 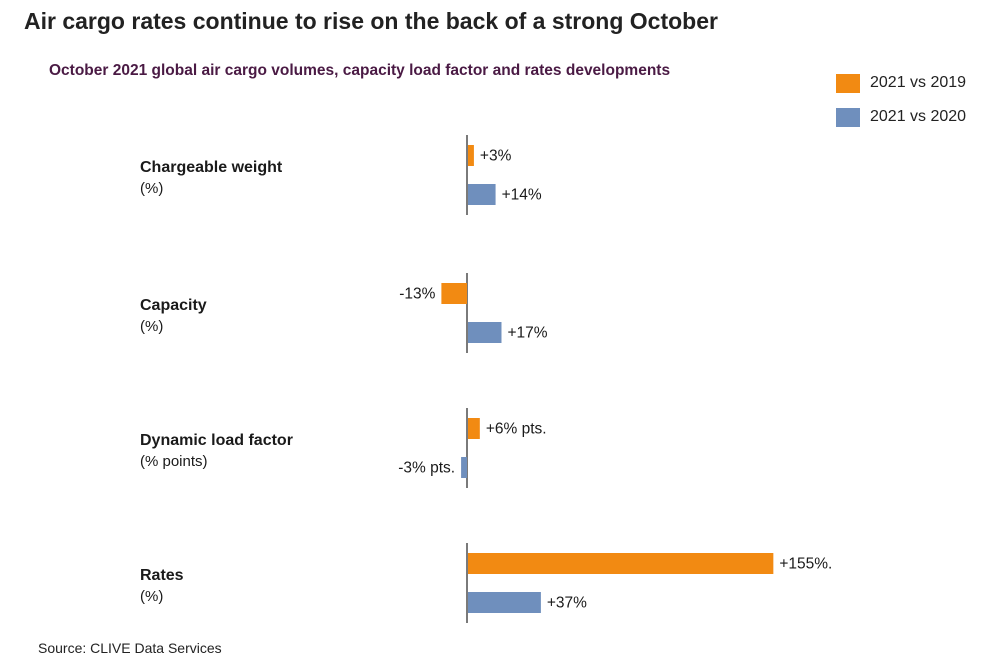 What do you see at coordinates (918, 116) in the screenshot?
I see `legend-label-2021-vs-2020: 2021 vs 2020` at bounding box center [918, 116].